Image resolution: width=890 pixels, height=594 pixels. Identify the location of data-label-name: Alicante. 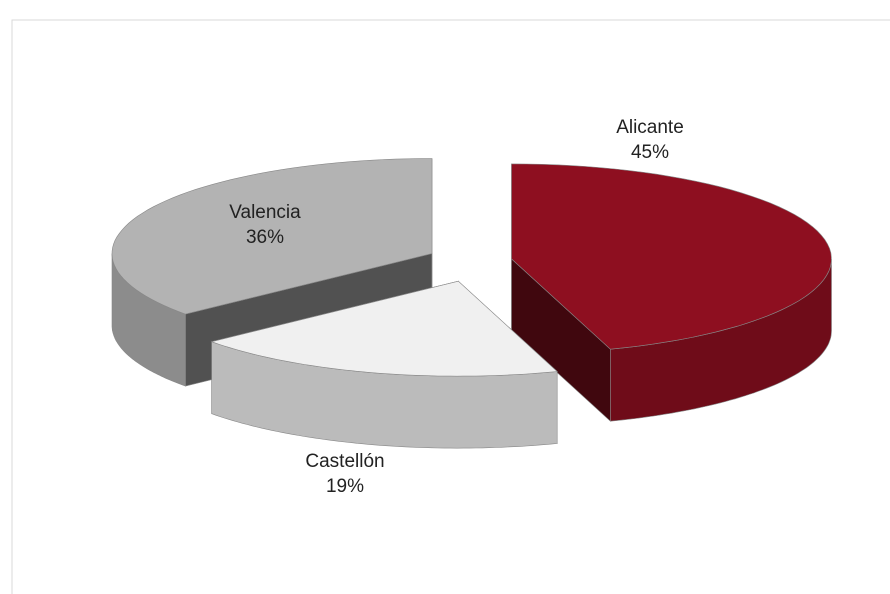
(650, 127).